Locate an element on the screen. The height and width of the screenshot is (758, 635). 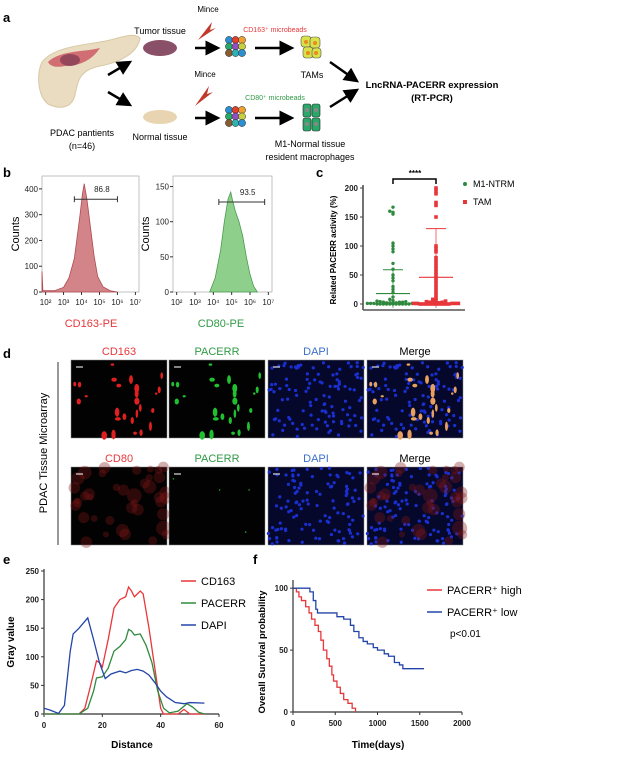
scalpel-icon is located at coordinates (204, 96).